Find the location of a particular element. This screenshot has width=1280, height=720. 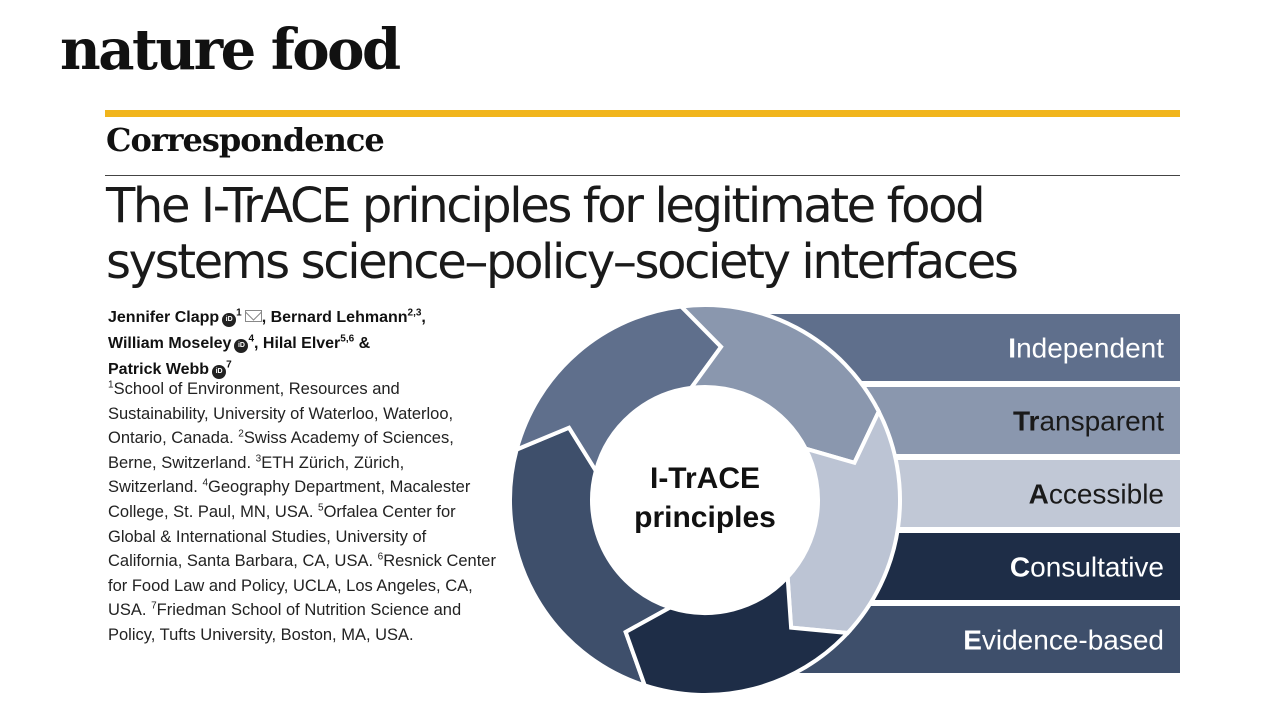

author: Jennifer Clapp iD1, is located at coordinates (189, 317).